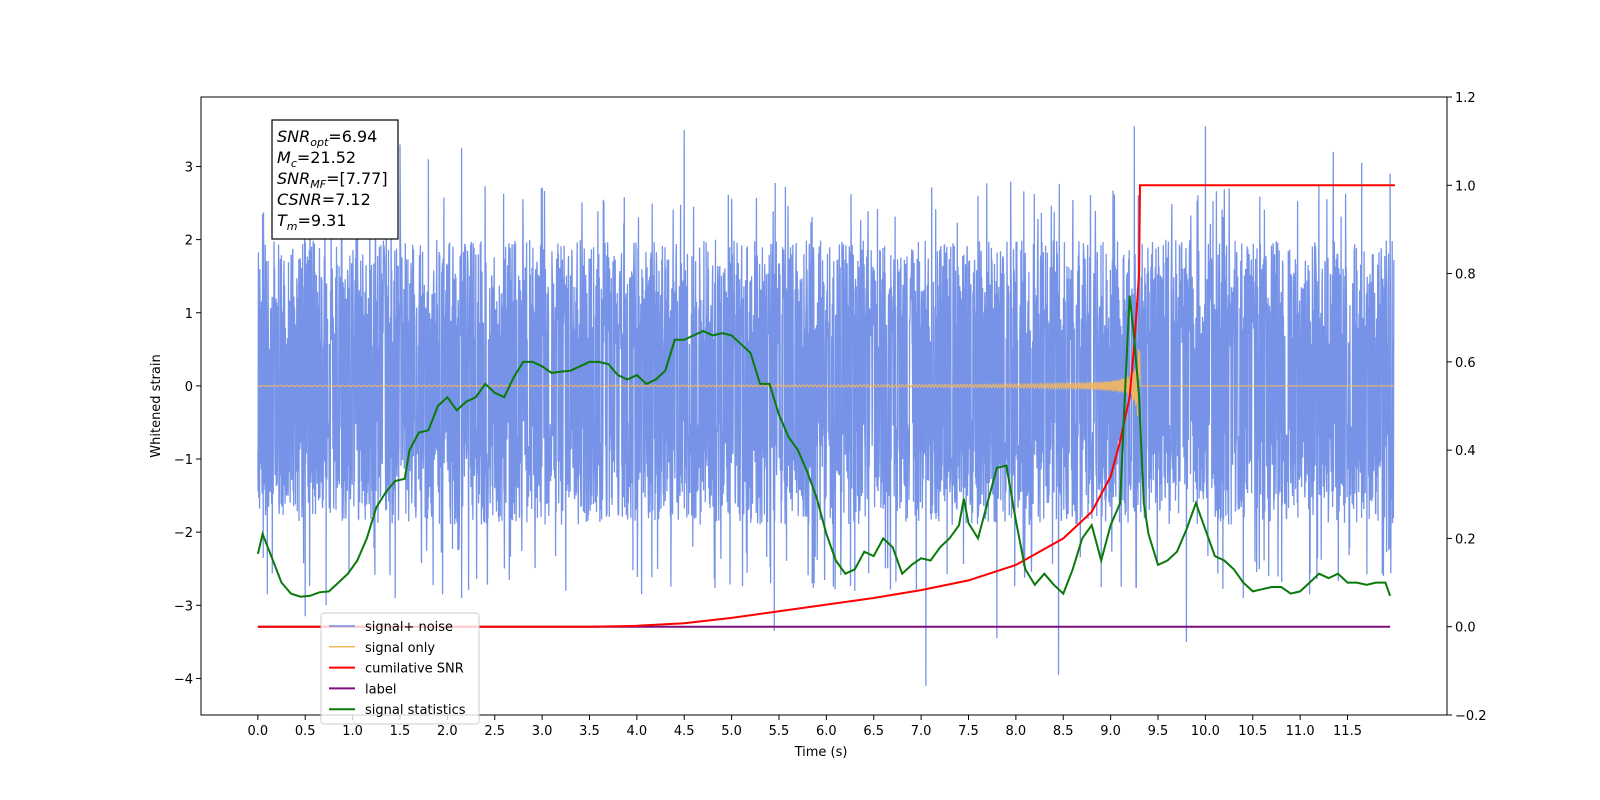  I want to click on annotation-subscript: m, so click(292, 226).